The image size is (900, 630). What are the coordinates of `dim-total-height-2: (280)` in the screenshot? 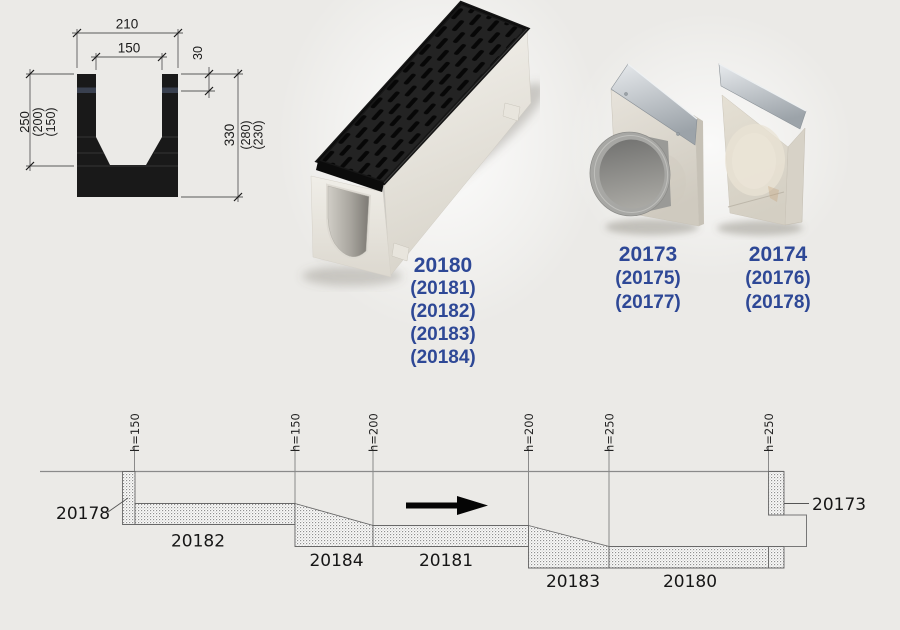 It's located at (246, 134).